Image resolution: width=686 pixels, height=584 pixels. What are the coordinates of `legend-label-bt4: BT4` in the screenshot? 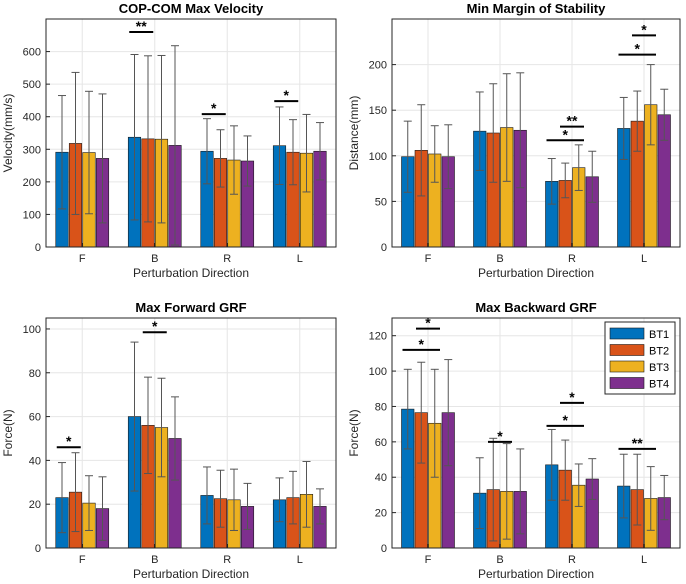 It's located at (659, 385).